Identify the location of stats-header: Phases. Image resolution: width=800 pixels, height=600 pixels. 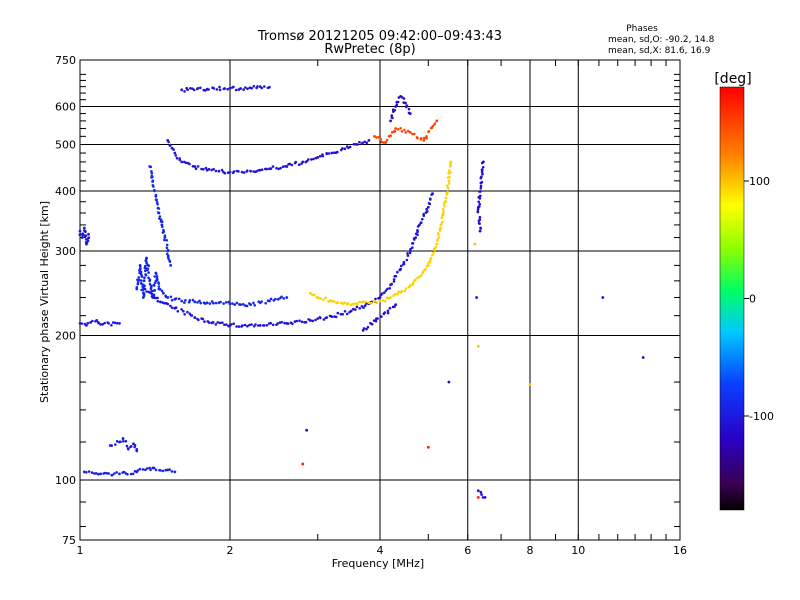
(642, 29).